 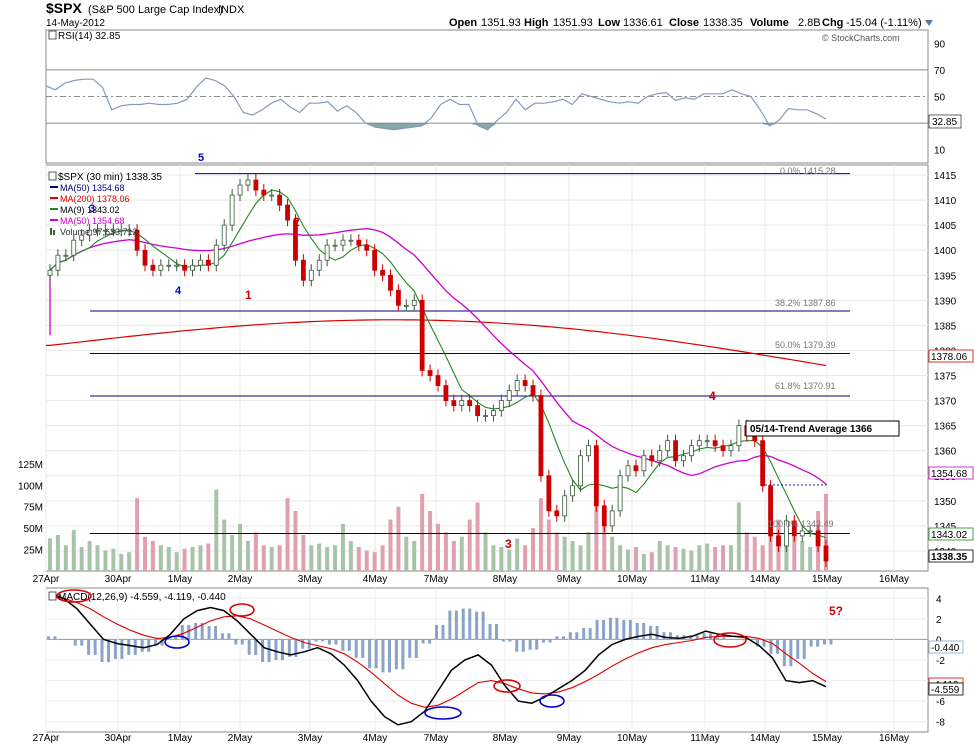 What do you see at coordinates (632, 738) in the screenshot?
I see `macd-x-tick-label: 10May` at bounding box center [632, 738].